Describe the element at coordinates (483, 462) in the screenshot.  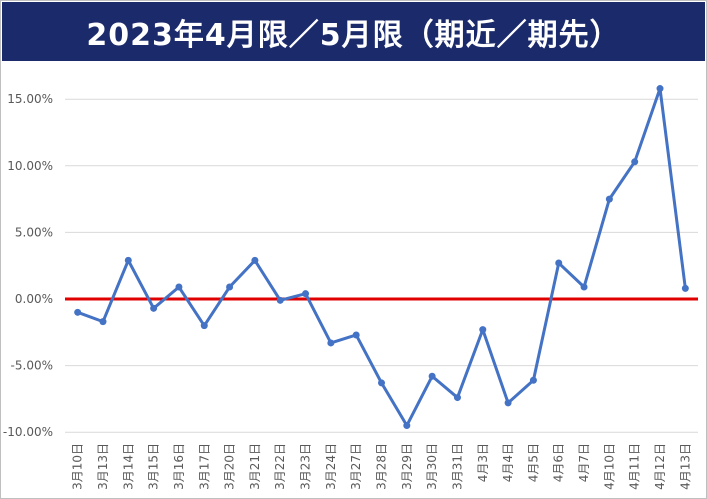
I see `x-tick-label: 4月3日` at that location.